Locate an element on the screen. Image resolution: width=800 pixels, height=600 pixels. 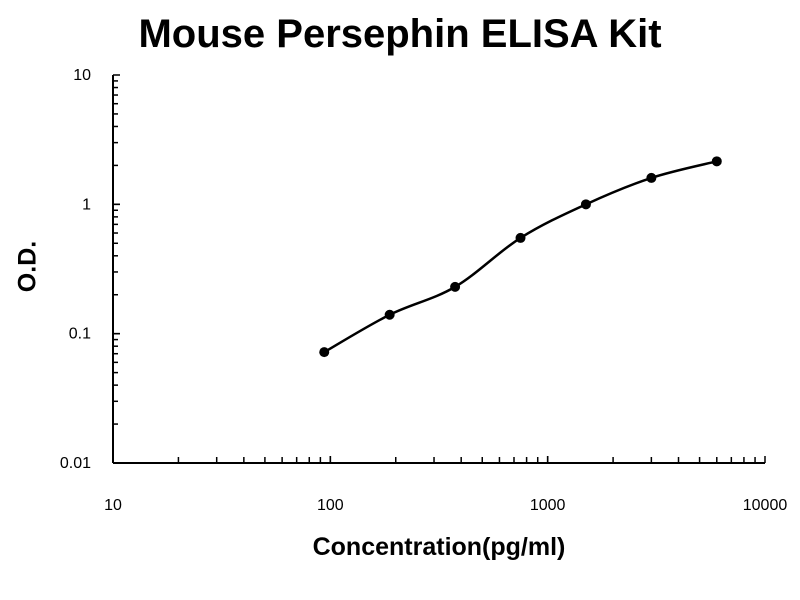
y-tick-label: 10 is located at coordinates (82, 75).